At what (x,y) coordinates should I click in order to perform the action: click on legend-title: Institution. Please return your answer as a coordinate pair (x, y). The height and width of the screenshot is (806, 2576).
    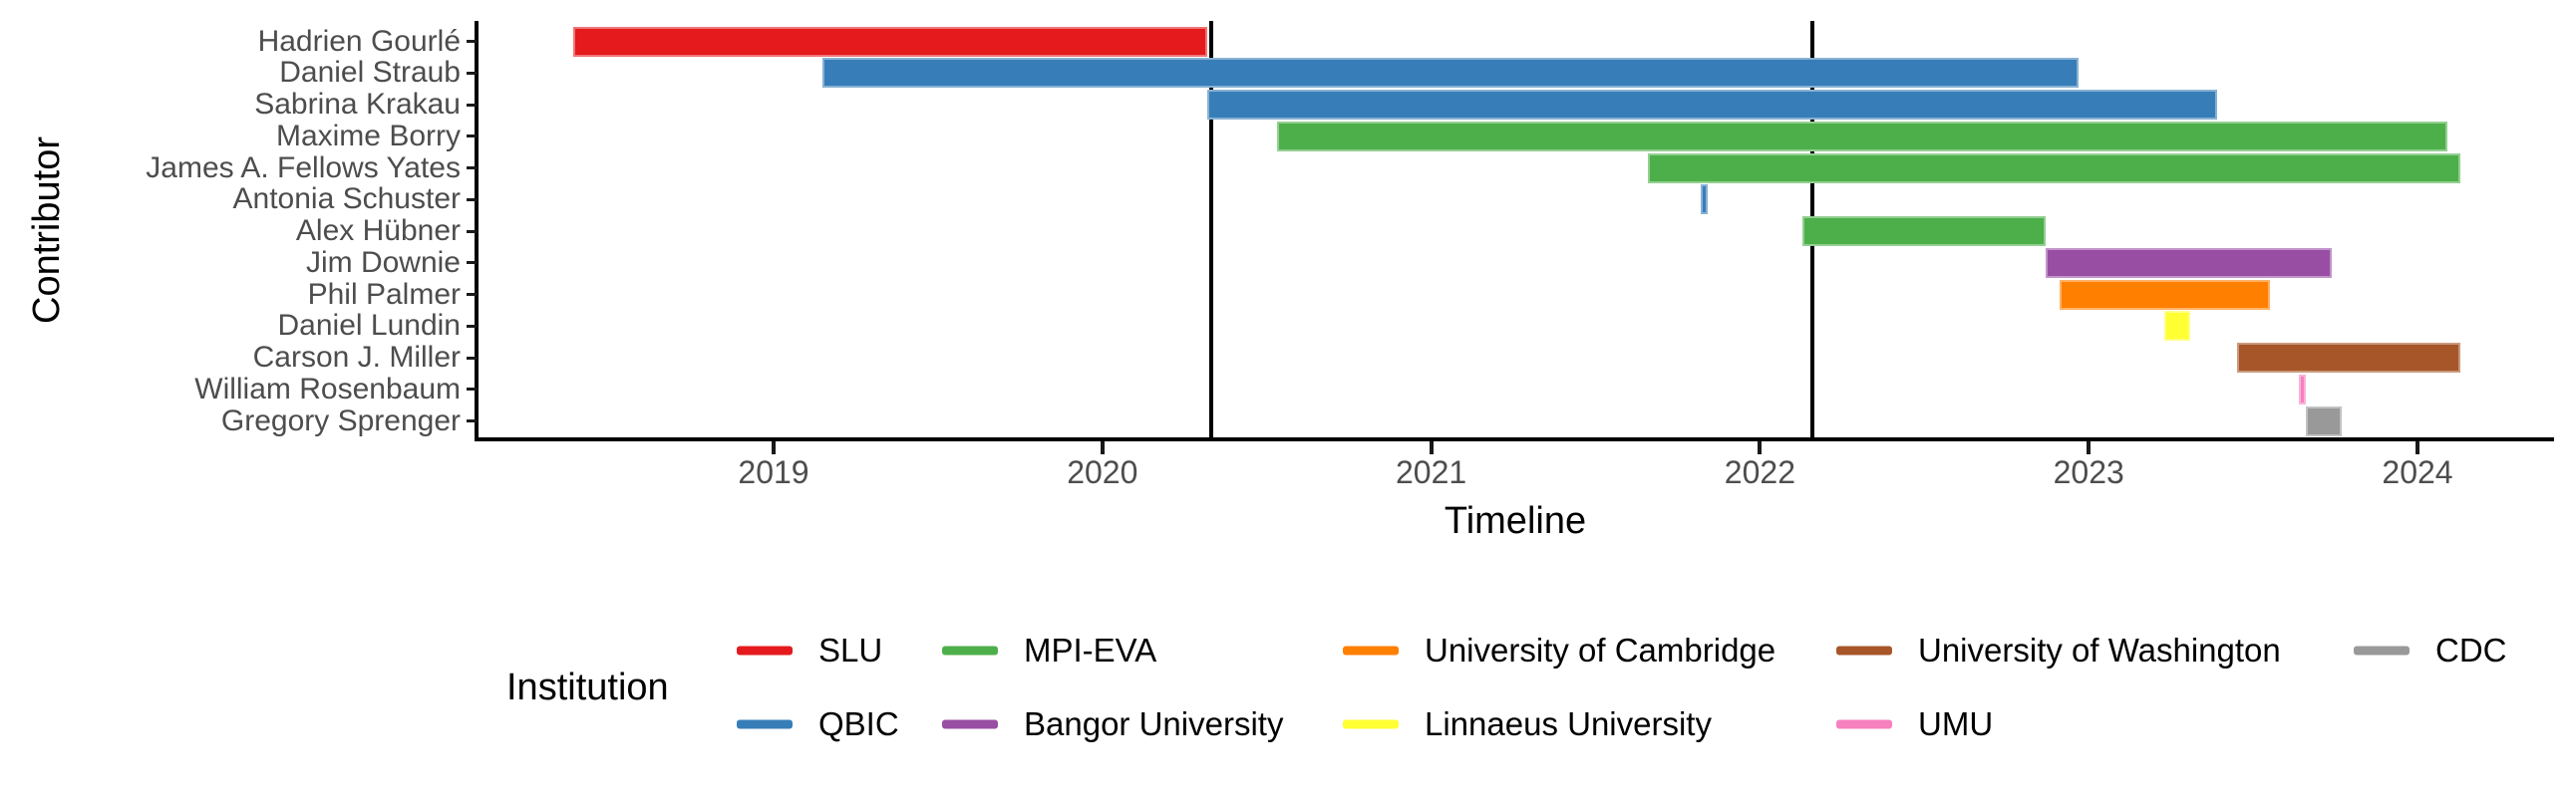
    Looking at the image, I should click on (587, 687).